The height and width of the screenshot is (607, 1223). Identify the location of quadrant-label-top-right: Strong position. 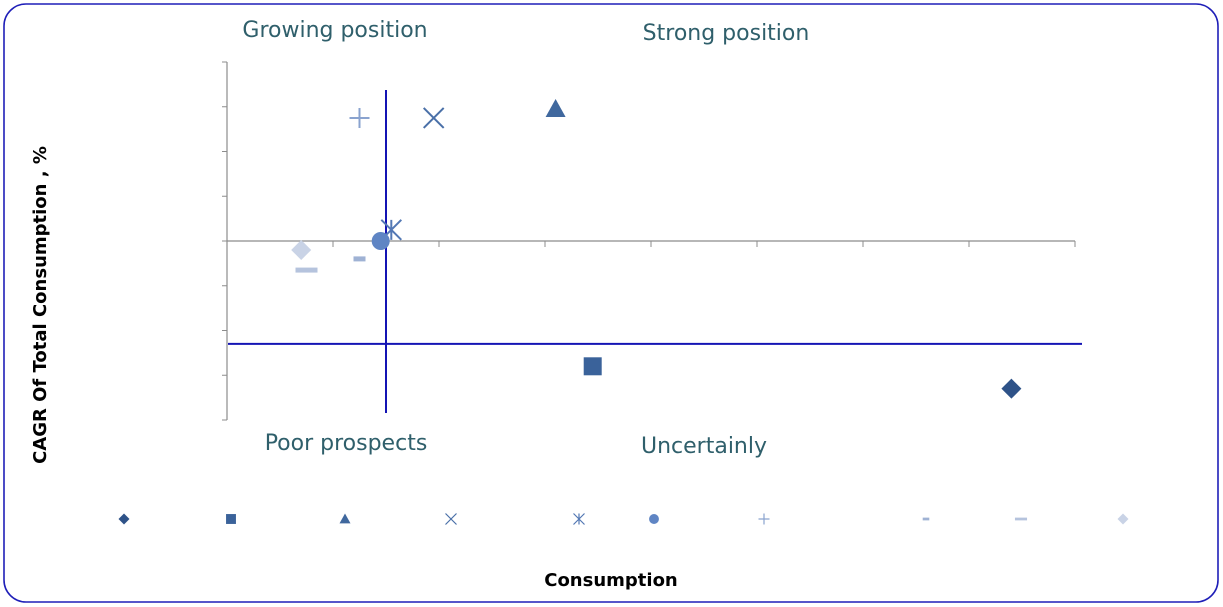
(726, 33).